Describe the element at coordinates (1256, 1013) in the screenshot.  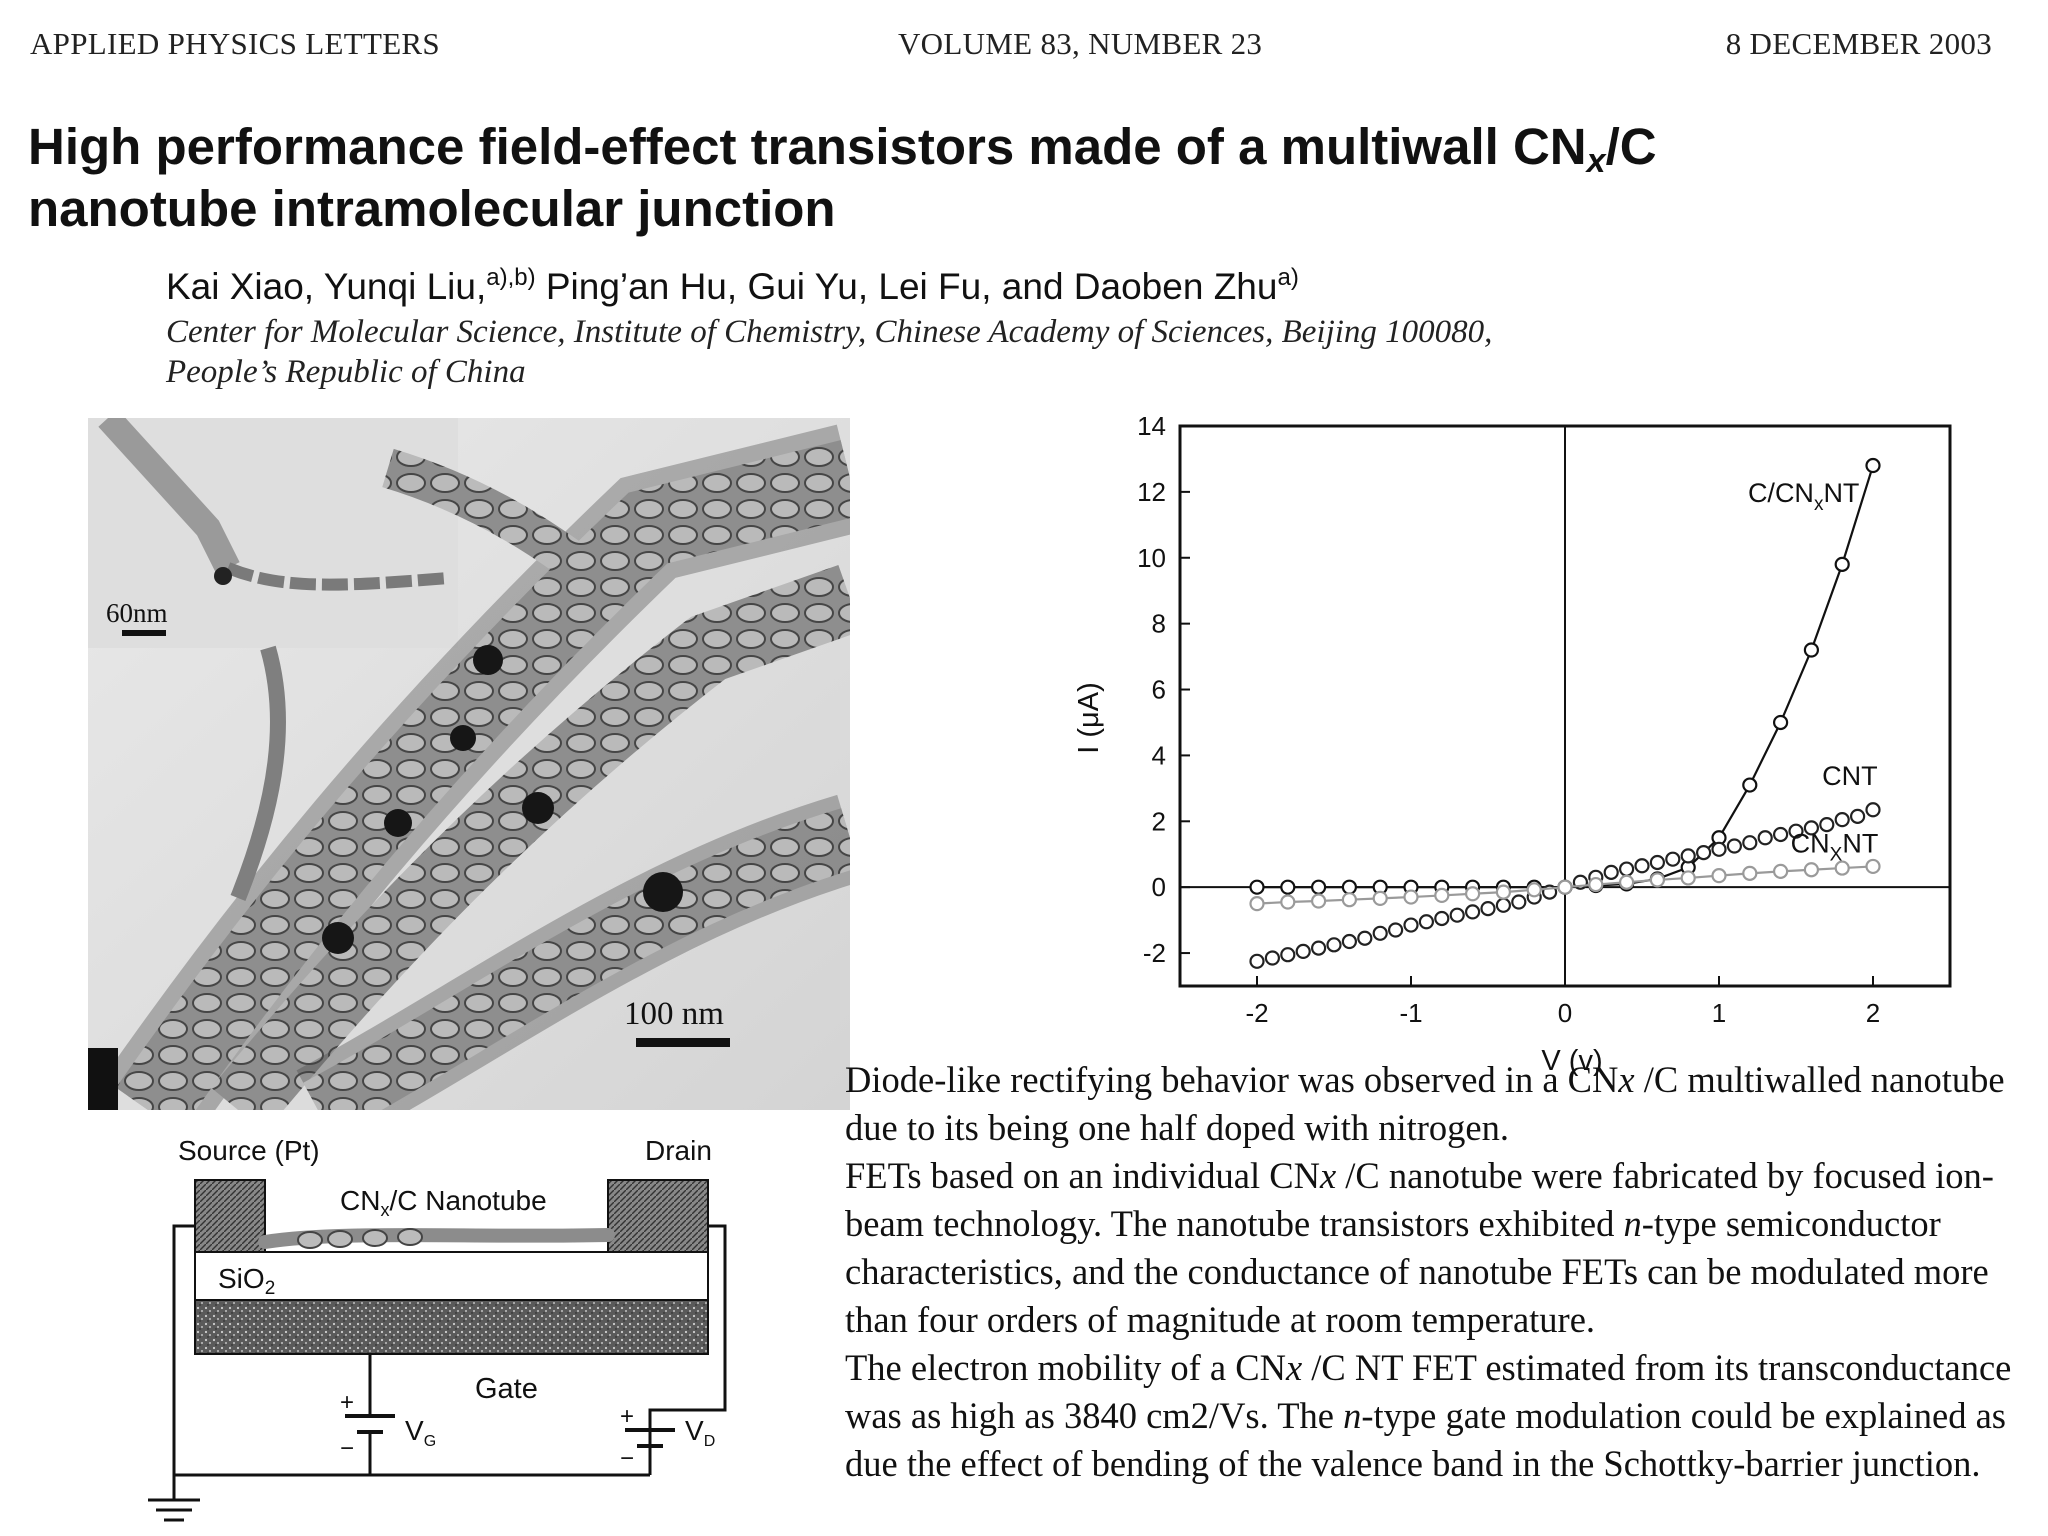
I see `x-tick-label: -2` at that location.